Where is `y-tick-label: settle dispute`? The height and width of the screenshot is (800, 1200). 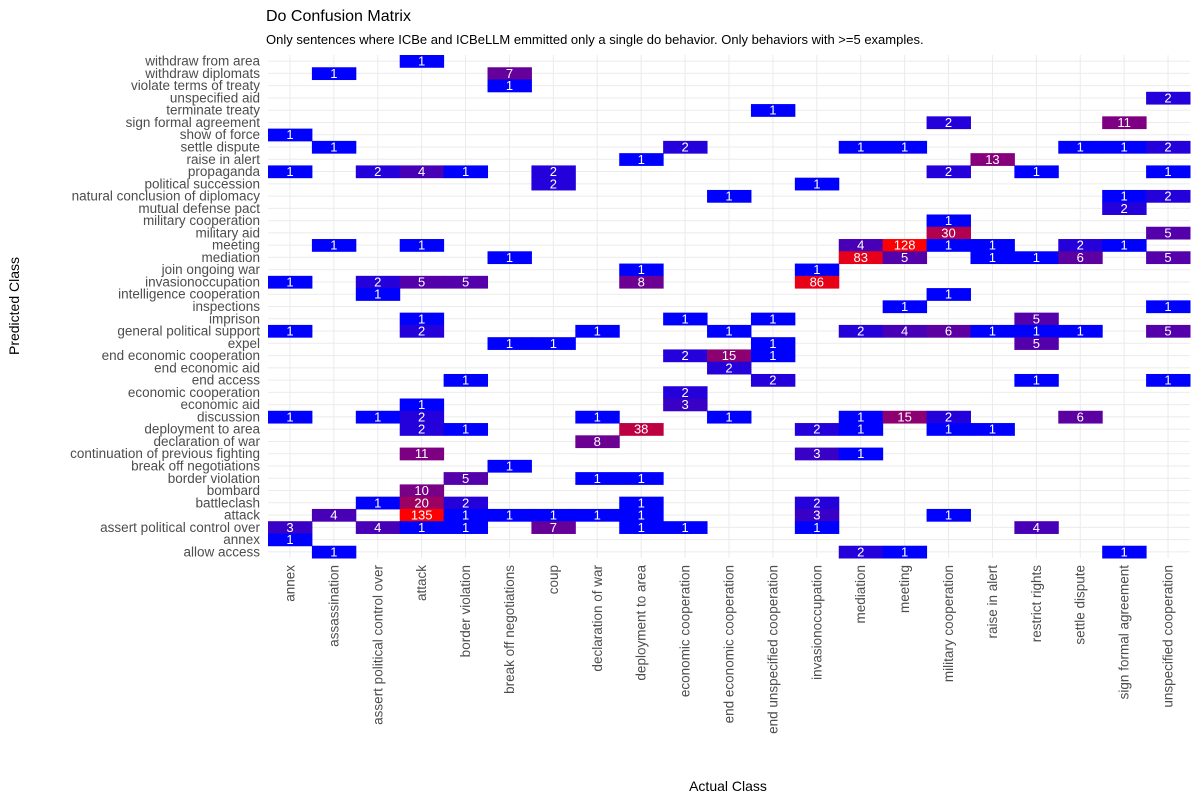
y-tick-label: settle dispute is located at coordinates (220, 147).